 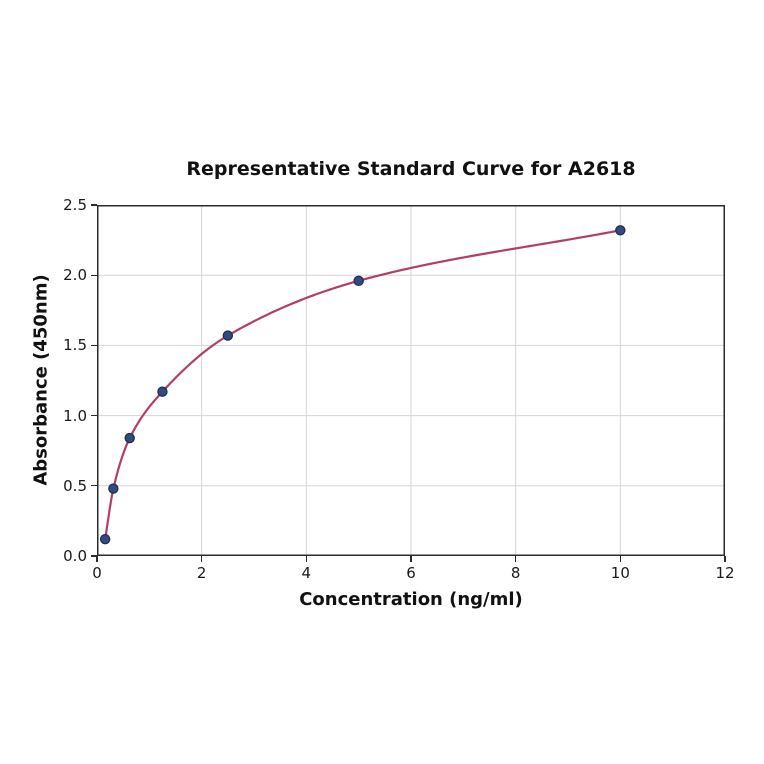 What do you see at coordinates (620, 573) in the screenshot?
I see `x-tick-label: 10` at bounding box center [620, 573].